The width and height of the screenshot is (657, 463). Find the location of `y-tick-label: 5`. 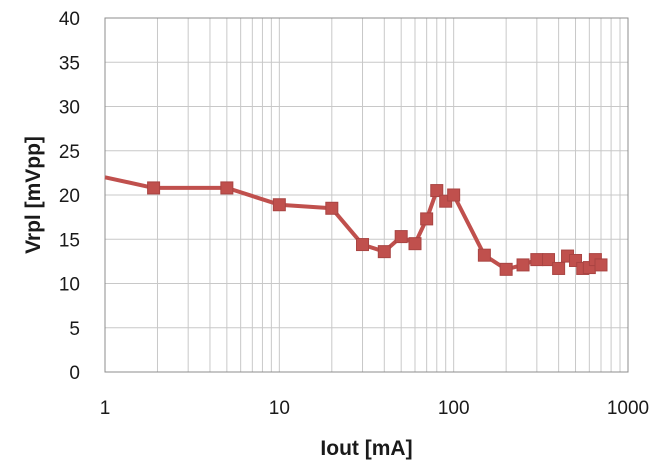

y-tick-label: 5 is located at coordinates (74, 329).